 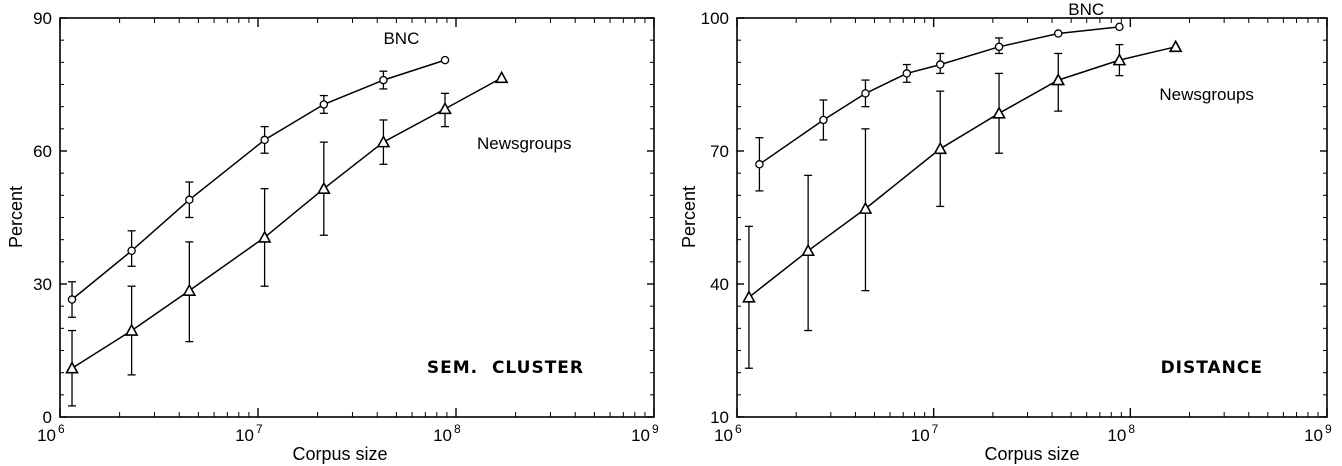 What do you see at coordinates (42, 151) in the screenshot?
I see `y-tick-label: 60` at bounding box center [42, 151].